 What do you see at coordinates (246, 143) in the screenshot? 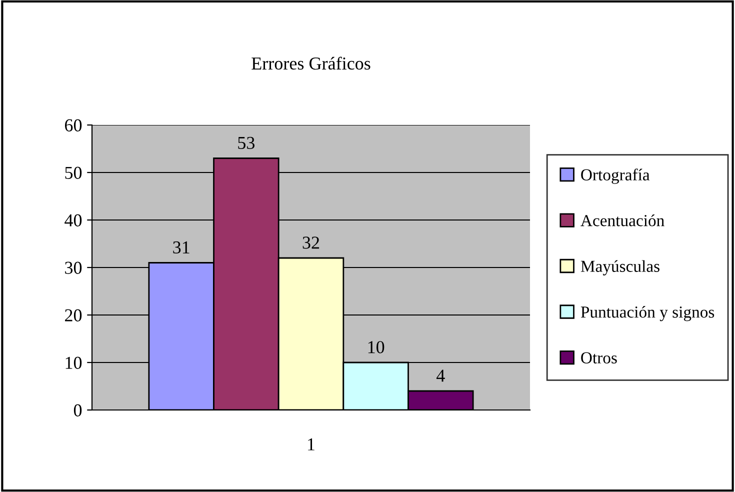
I see `data-label: 53` at bounding box center [246, 143].